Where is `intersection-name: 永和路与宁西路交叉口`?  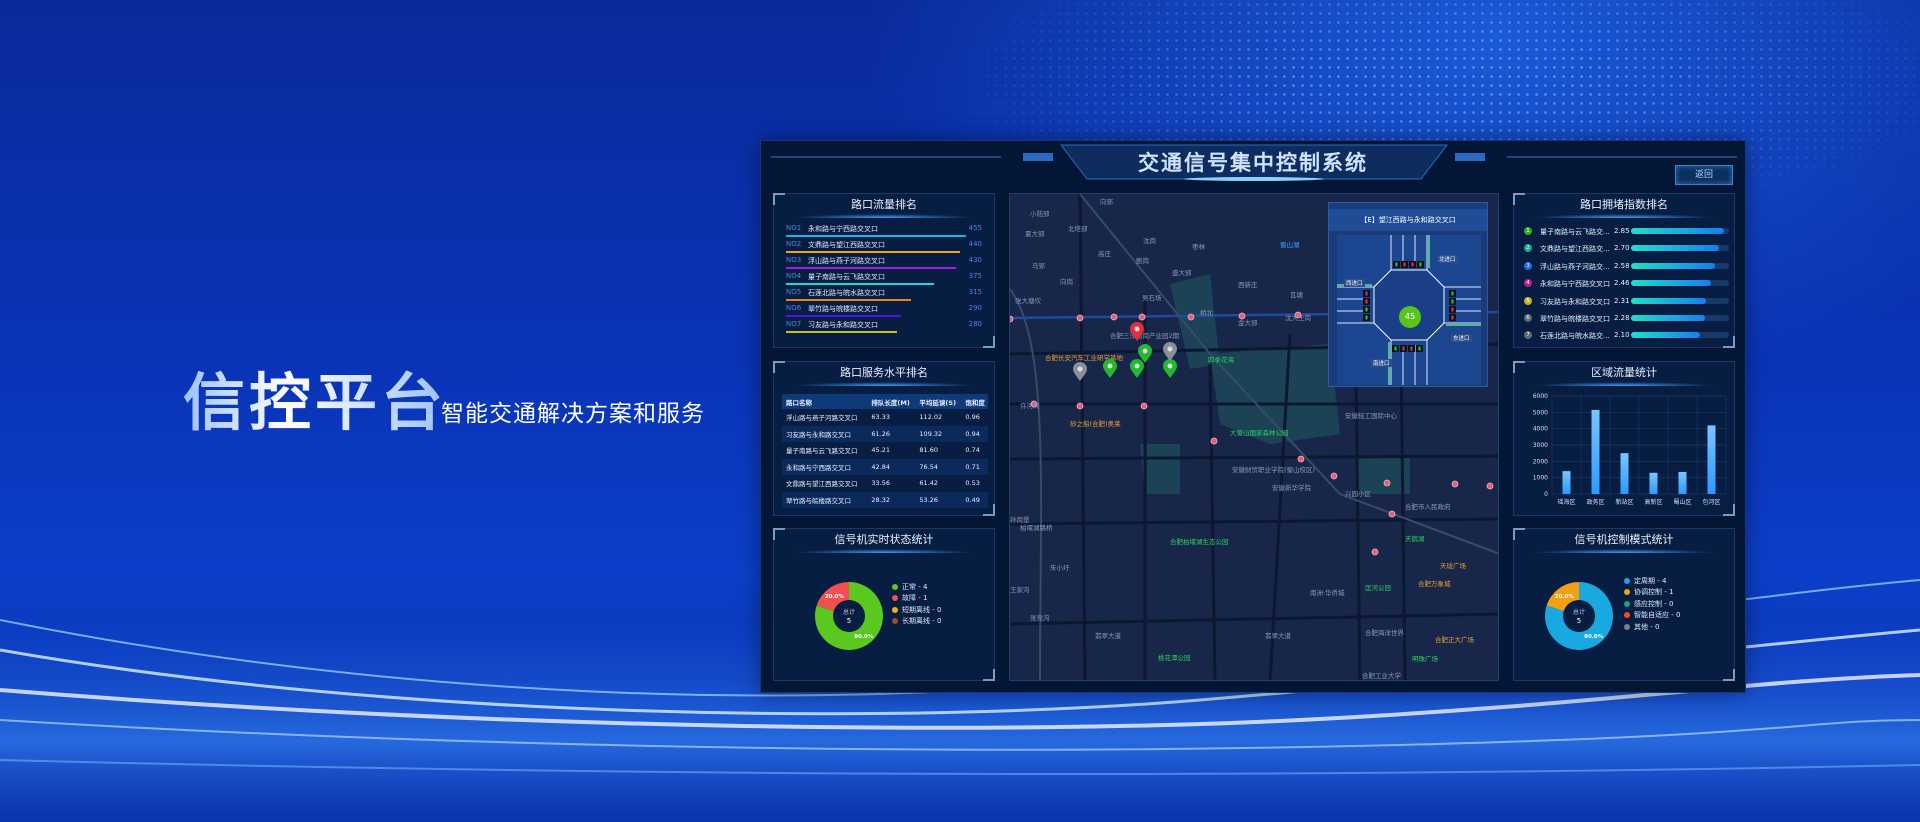 intersection-name: 永和路与宁西路交叉口 is located at coordinates (1575, 284).